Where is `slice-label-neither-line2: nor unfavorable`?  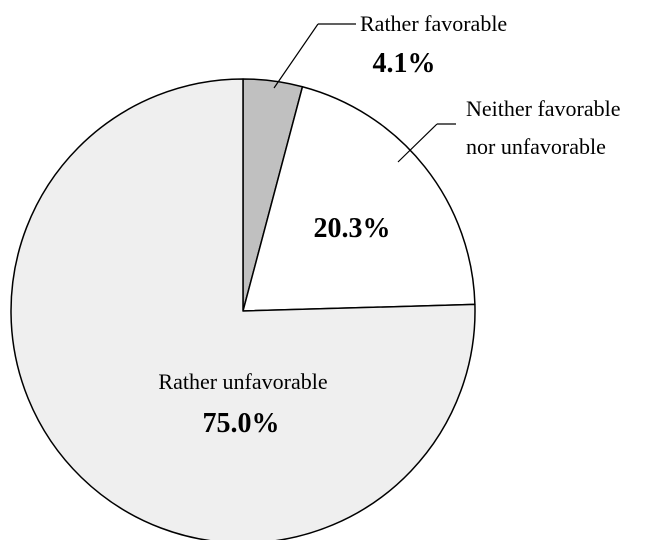 slice-label-neither-line2: nor unfavorable is located at coordinates (536, 146).